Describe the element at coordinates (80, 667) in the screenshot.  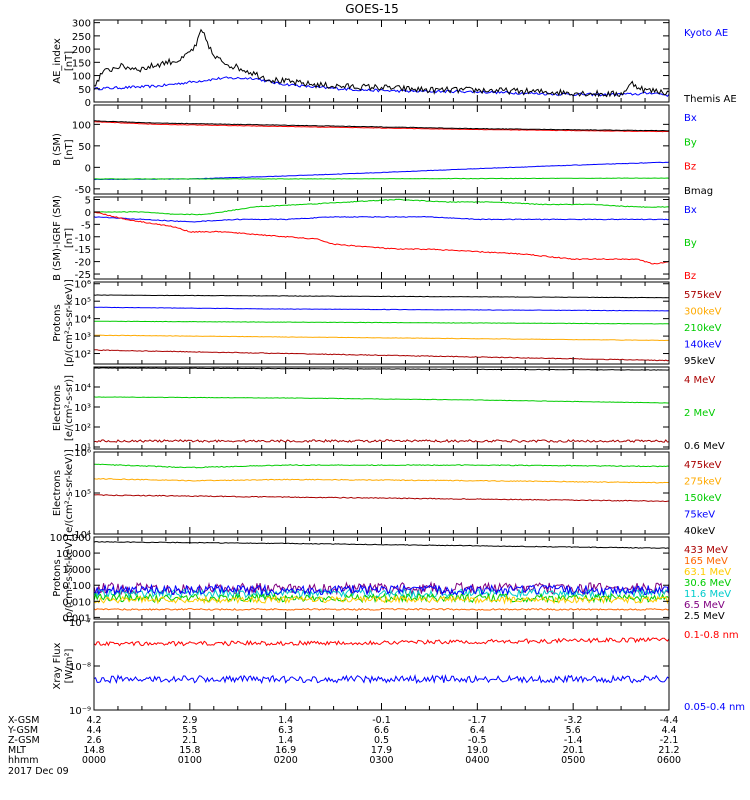
I see `ytick-label-xray-1: 10⁻⁸` at that location.